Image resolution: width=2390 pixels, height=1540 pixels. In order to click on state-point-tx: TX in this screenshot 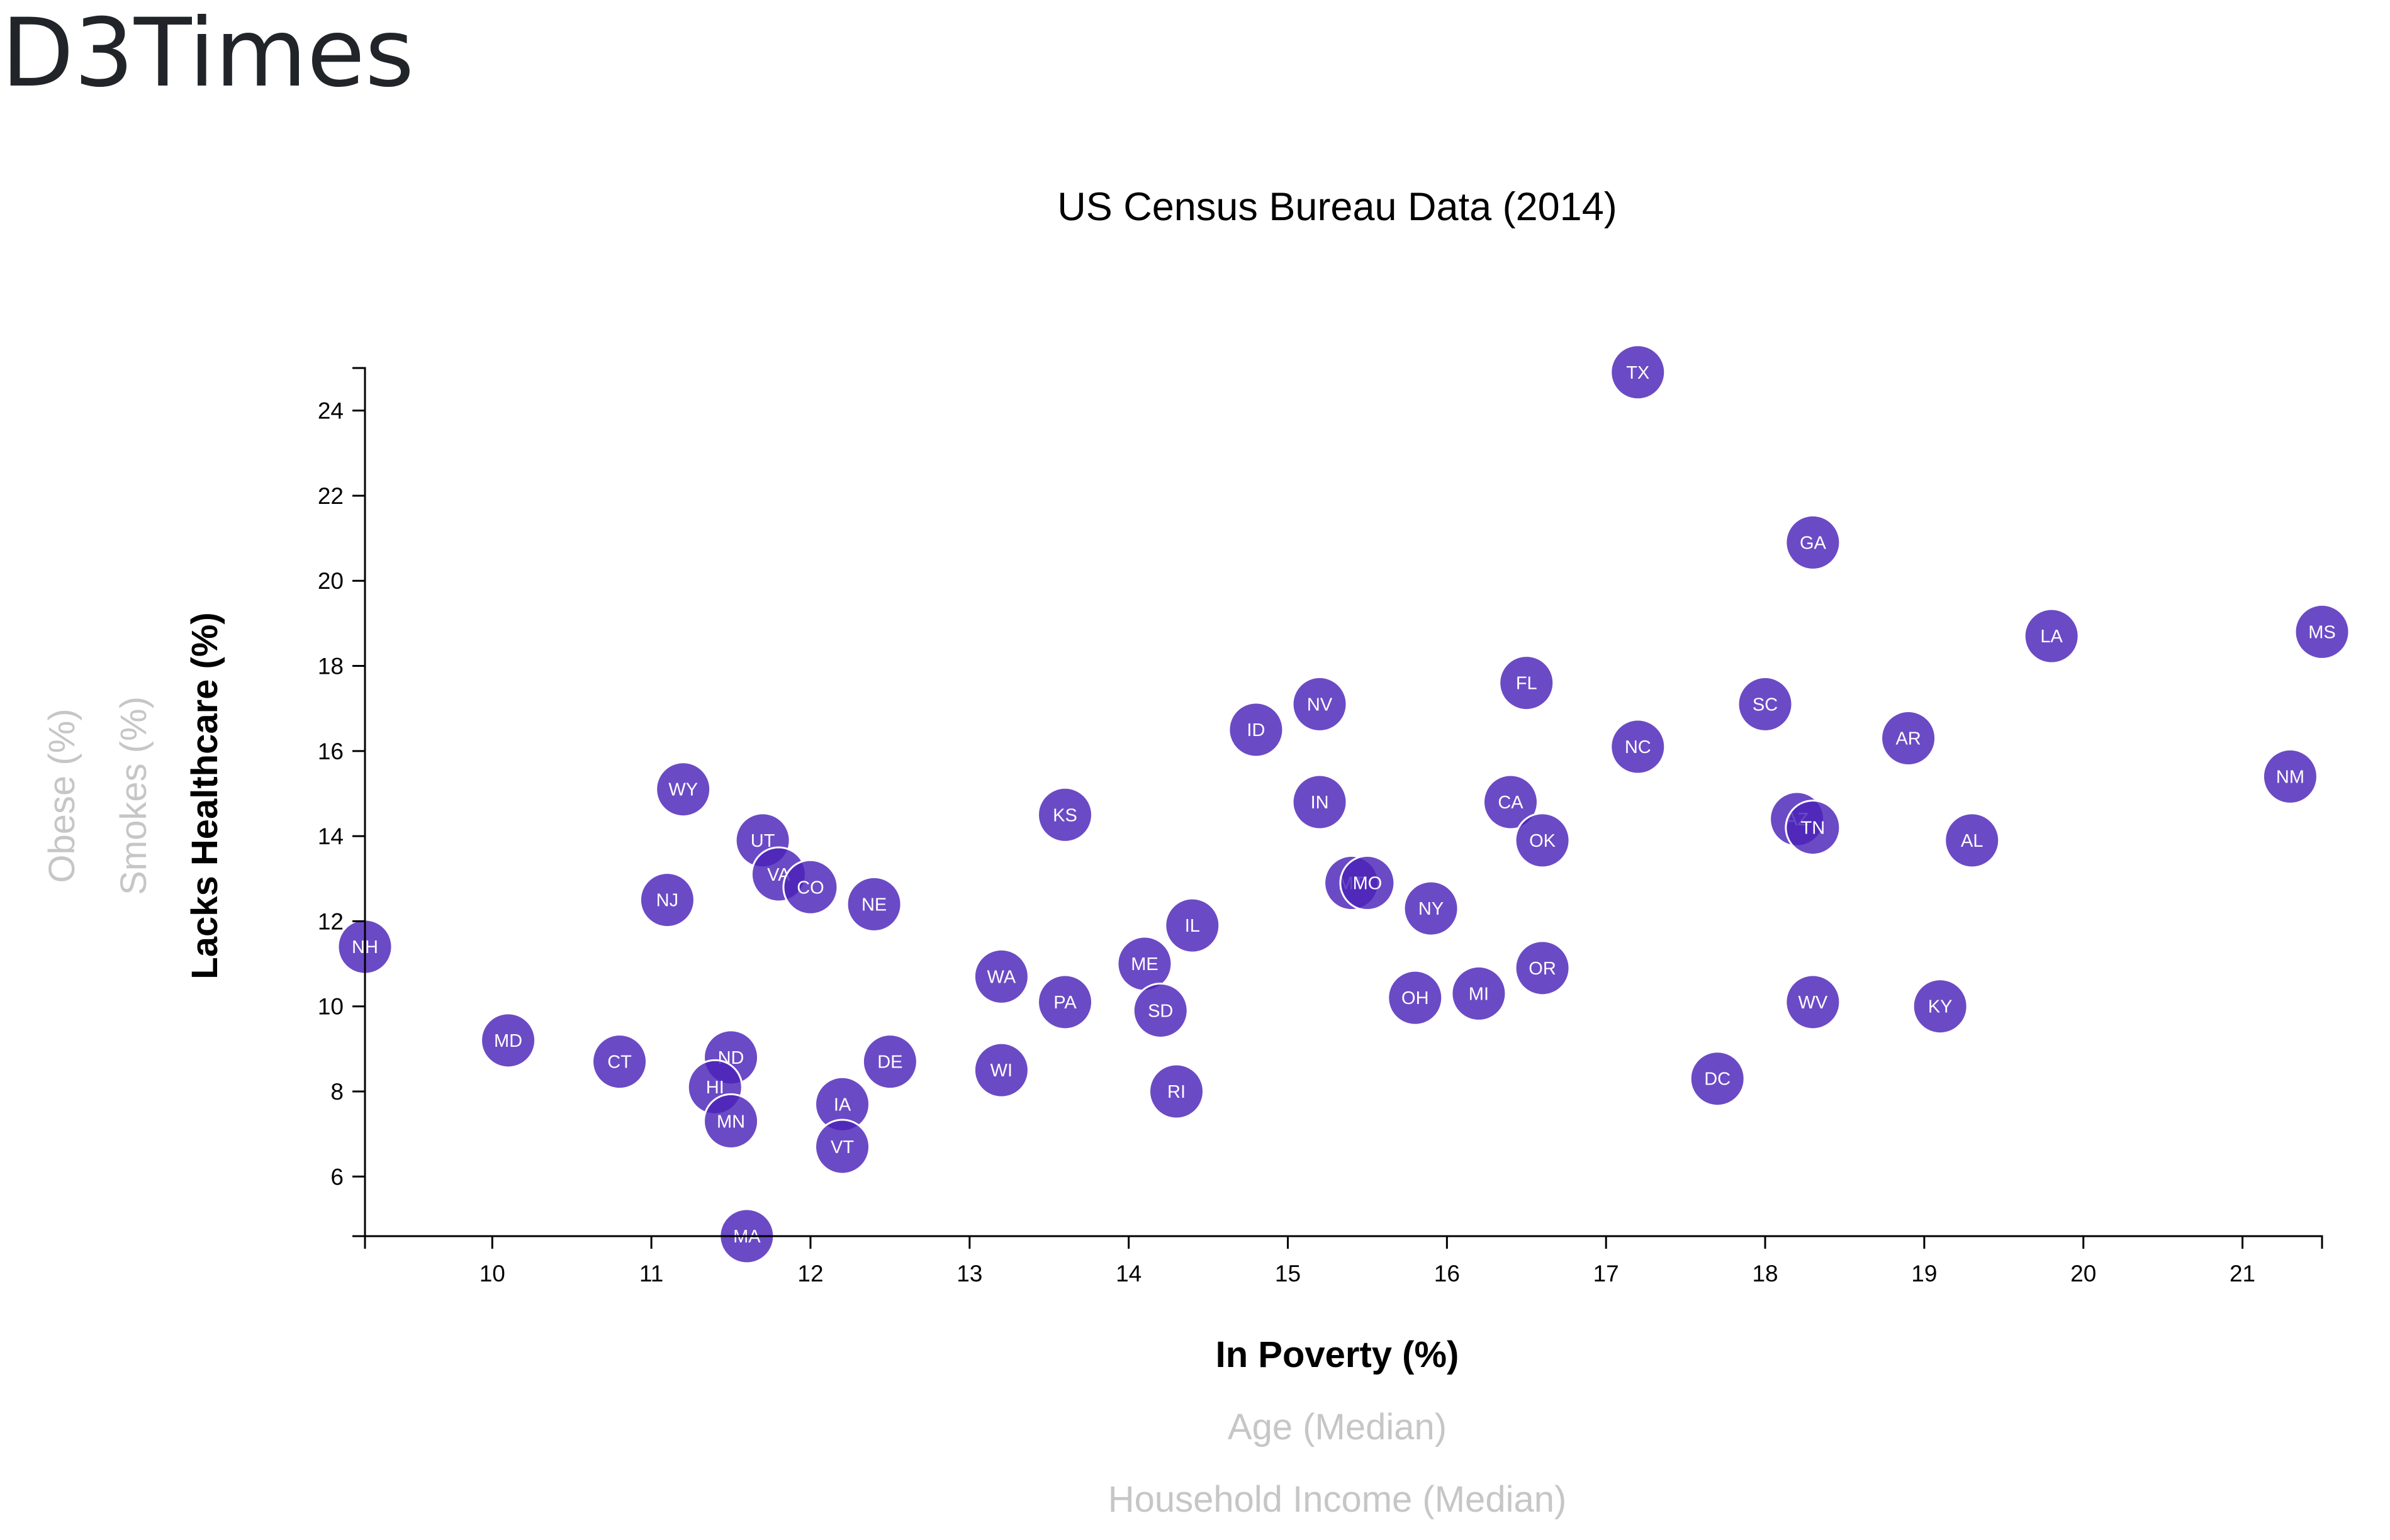, I will do `click(1638, 372)`.